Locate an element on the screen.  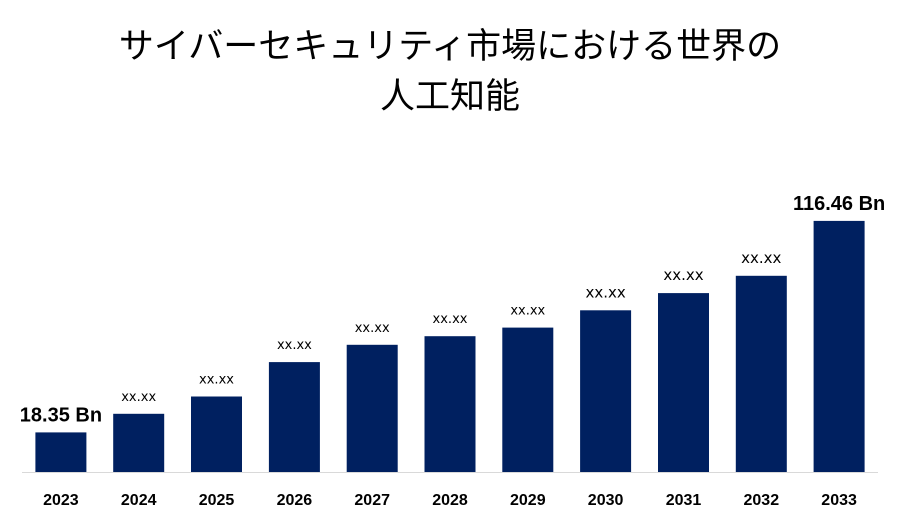
bar-2025 is located at coordinates (216, 434).